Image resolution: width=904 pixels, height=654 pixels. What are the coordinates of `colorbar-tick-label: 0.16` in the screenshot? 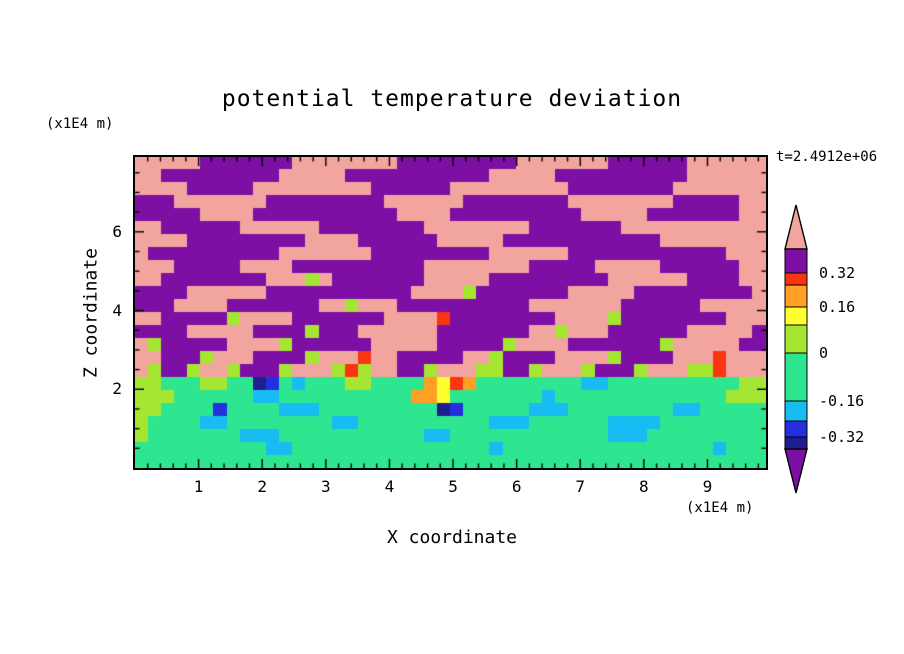 It's located at (837, 307).